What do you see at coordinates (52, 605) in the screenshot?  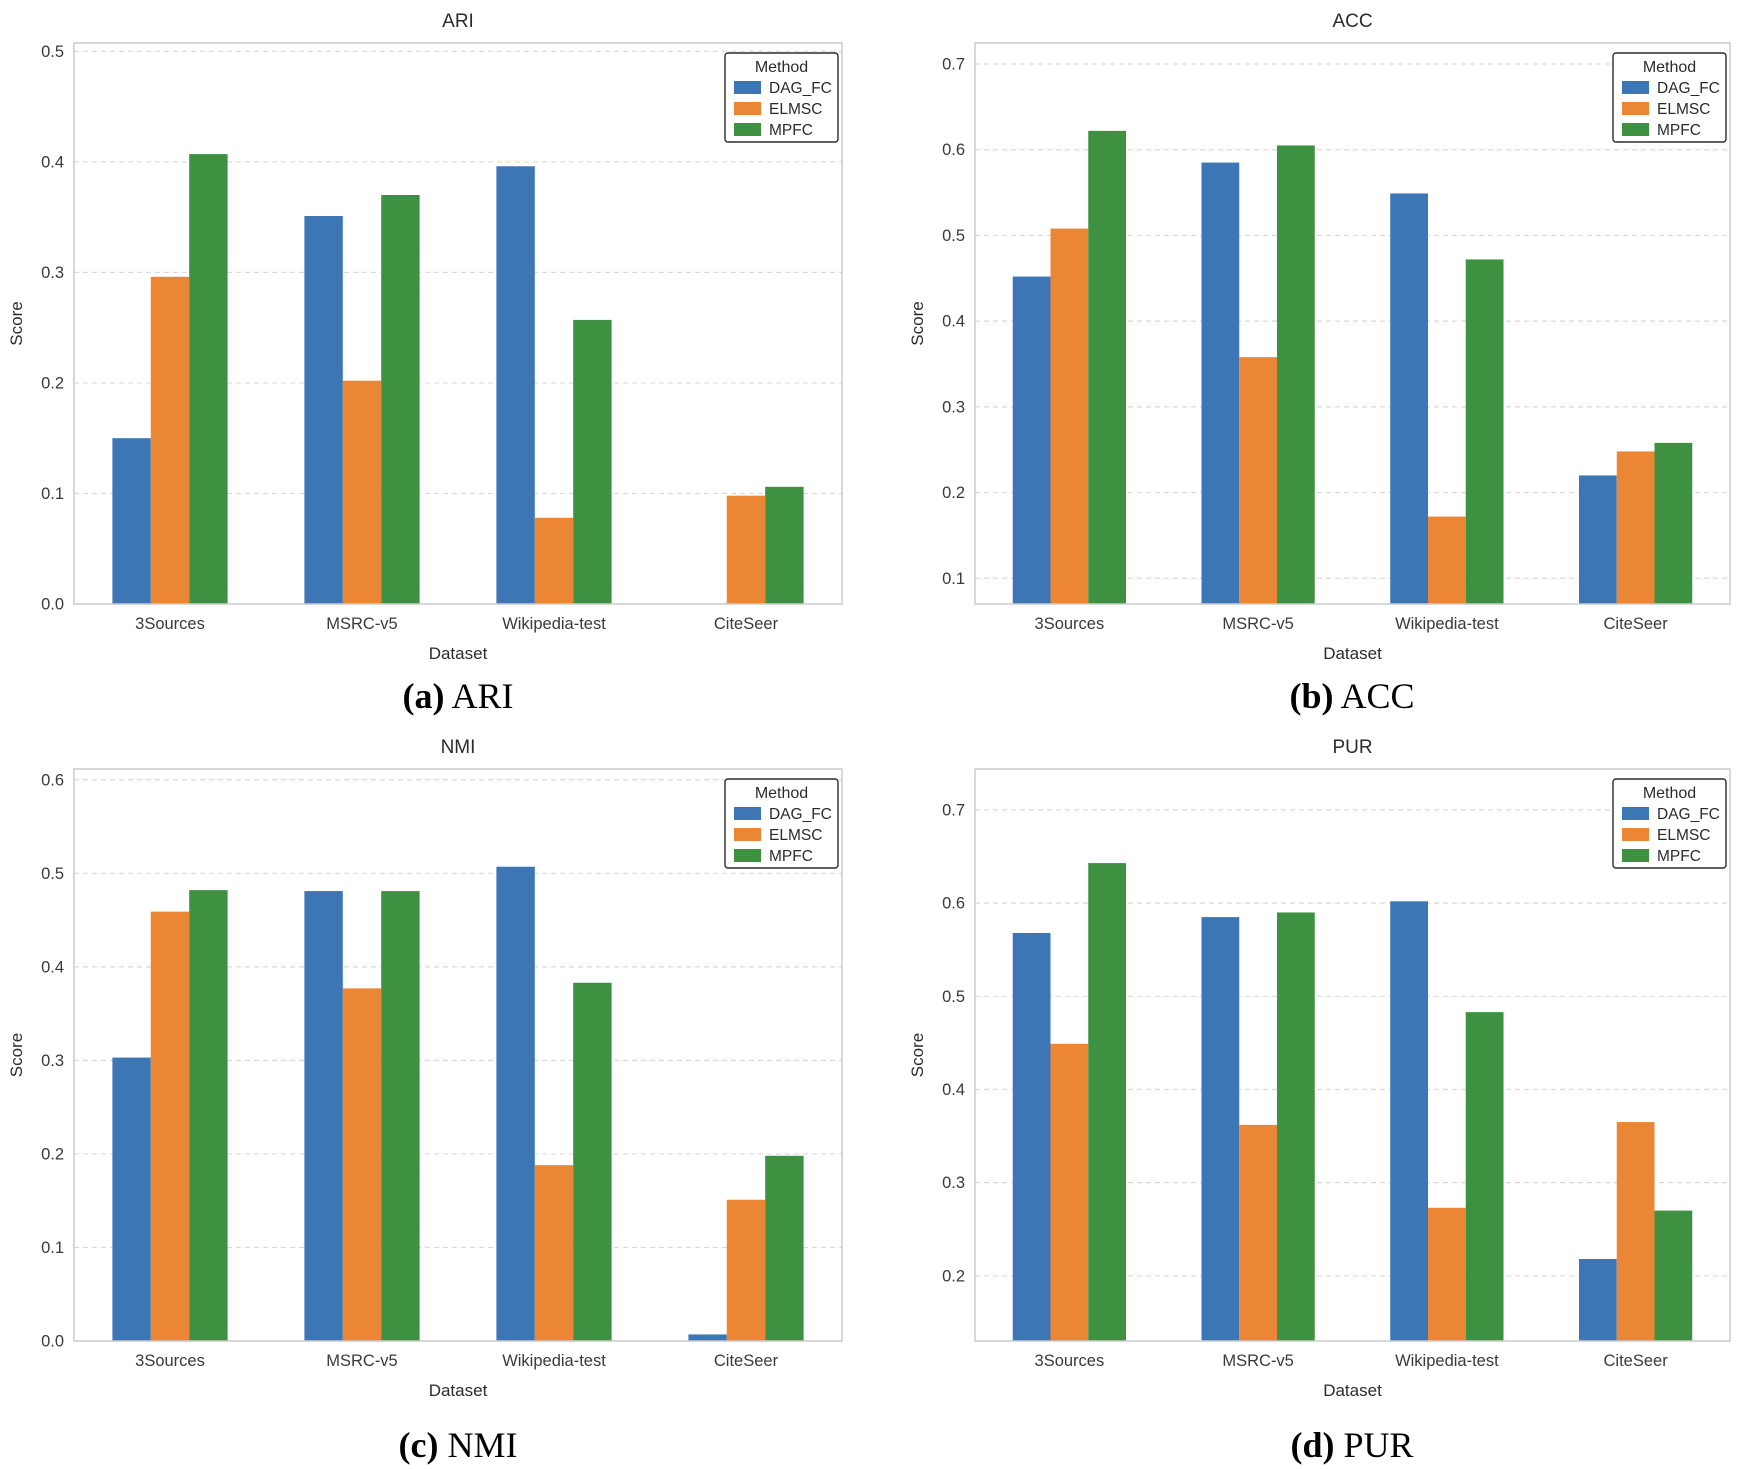 I see `y-tick-label: 0.0` at bounding box center [52, 605].